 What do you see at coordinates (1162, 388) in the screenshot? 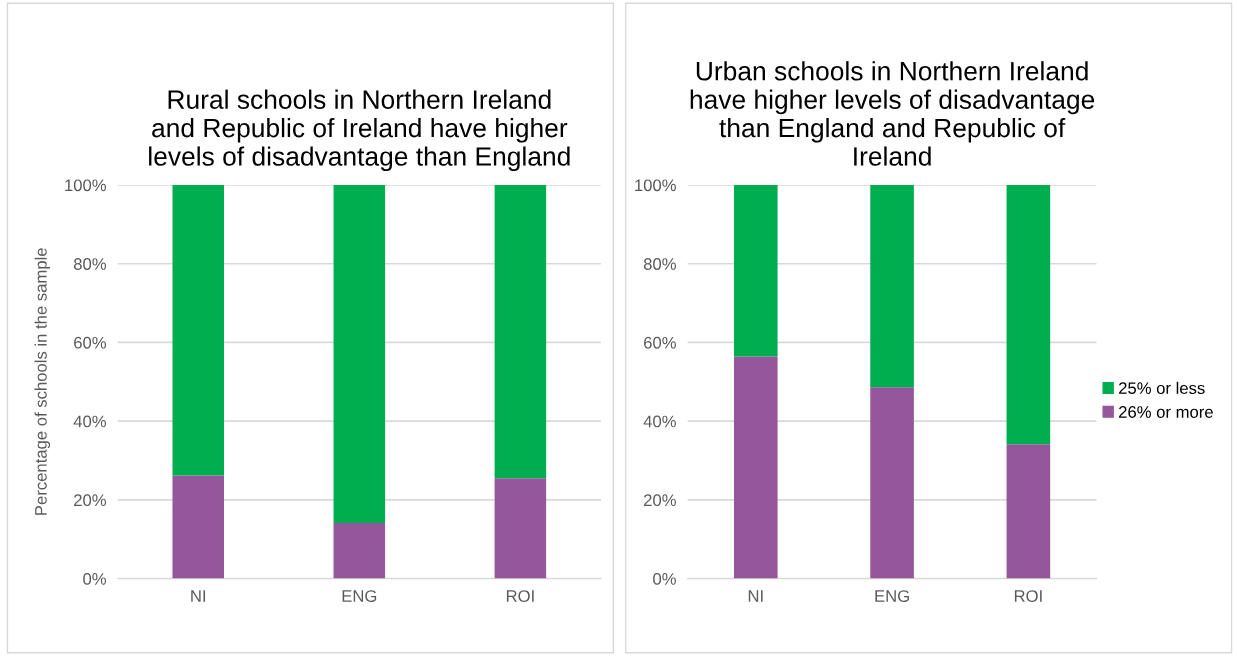
I see `legend-label: 25% or less` at bounding box center [1162, 388].